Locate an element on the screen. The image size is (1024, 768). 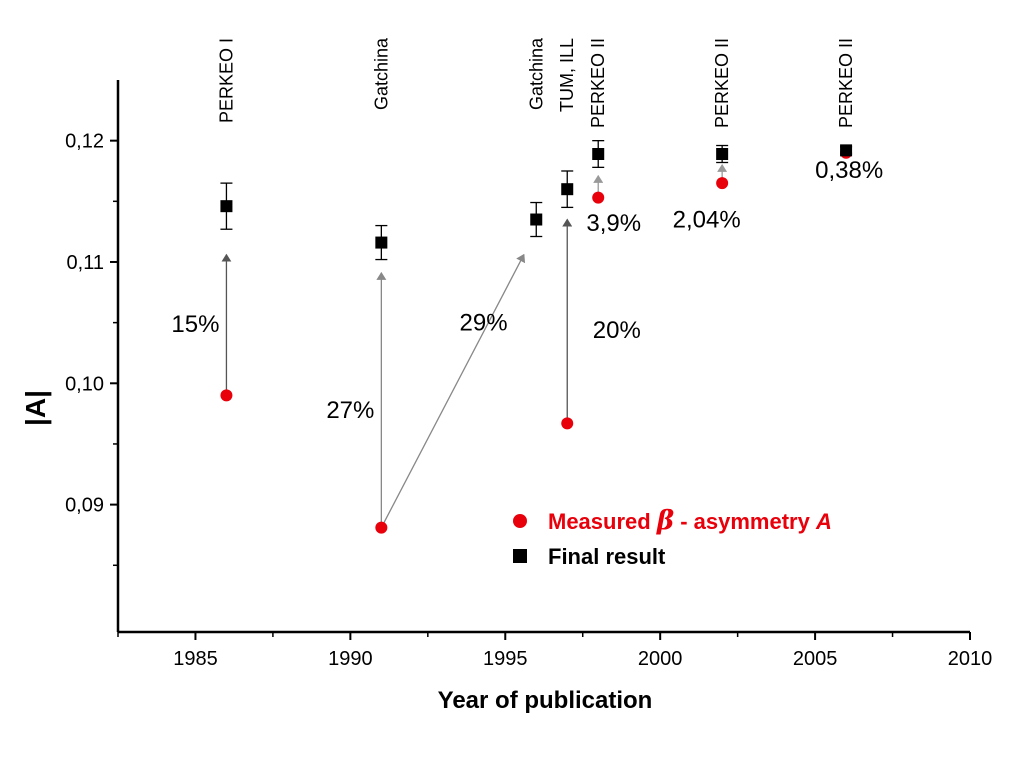
x-axis-title: Year of publication is located at coordinates (545, 700).